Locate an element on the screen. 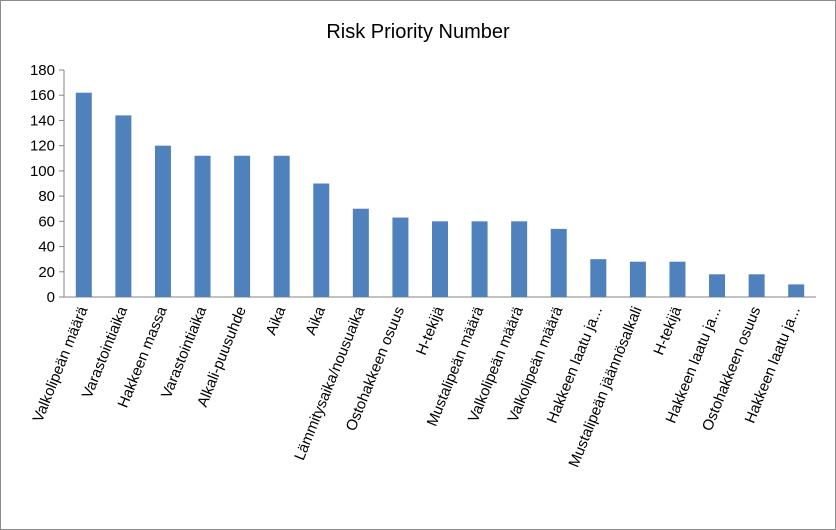  y-tick-label: 100 is located at coordinates (42, 171).